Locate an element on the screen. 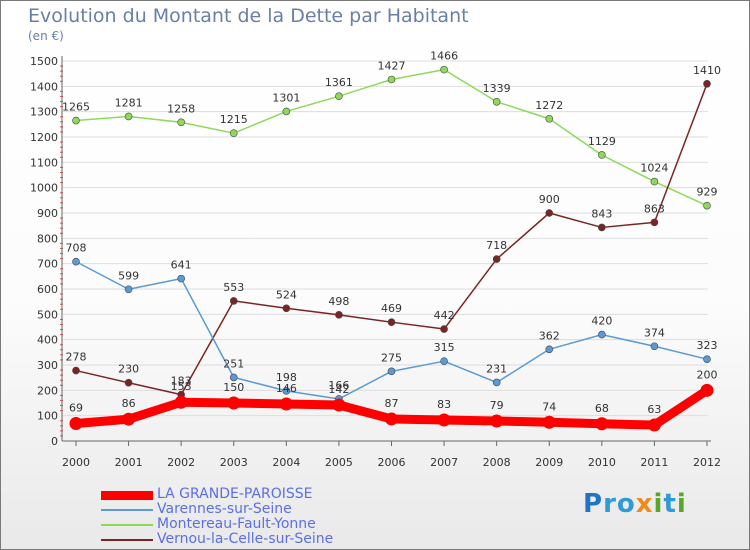 This screenshot has width=750, height=550. y-tick-label: 1400 is located at coordinates (44, 86).